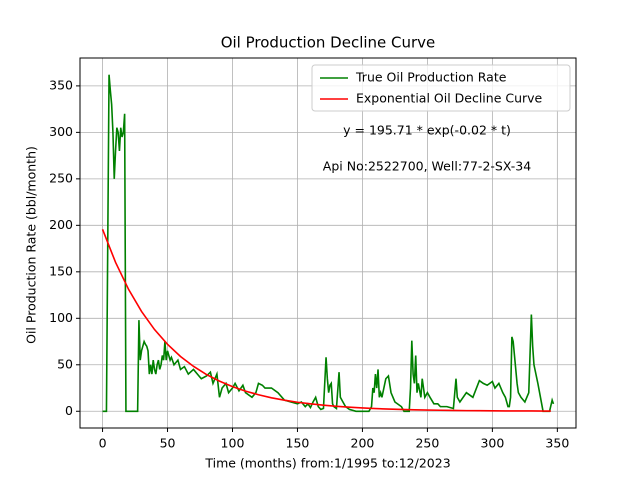 The height and width of the screenshot is (484, 640). What do you see at coordinates (557, 443) in the screenshot?
I see `x-tick-label: 350` at bounding box center [557, 443].